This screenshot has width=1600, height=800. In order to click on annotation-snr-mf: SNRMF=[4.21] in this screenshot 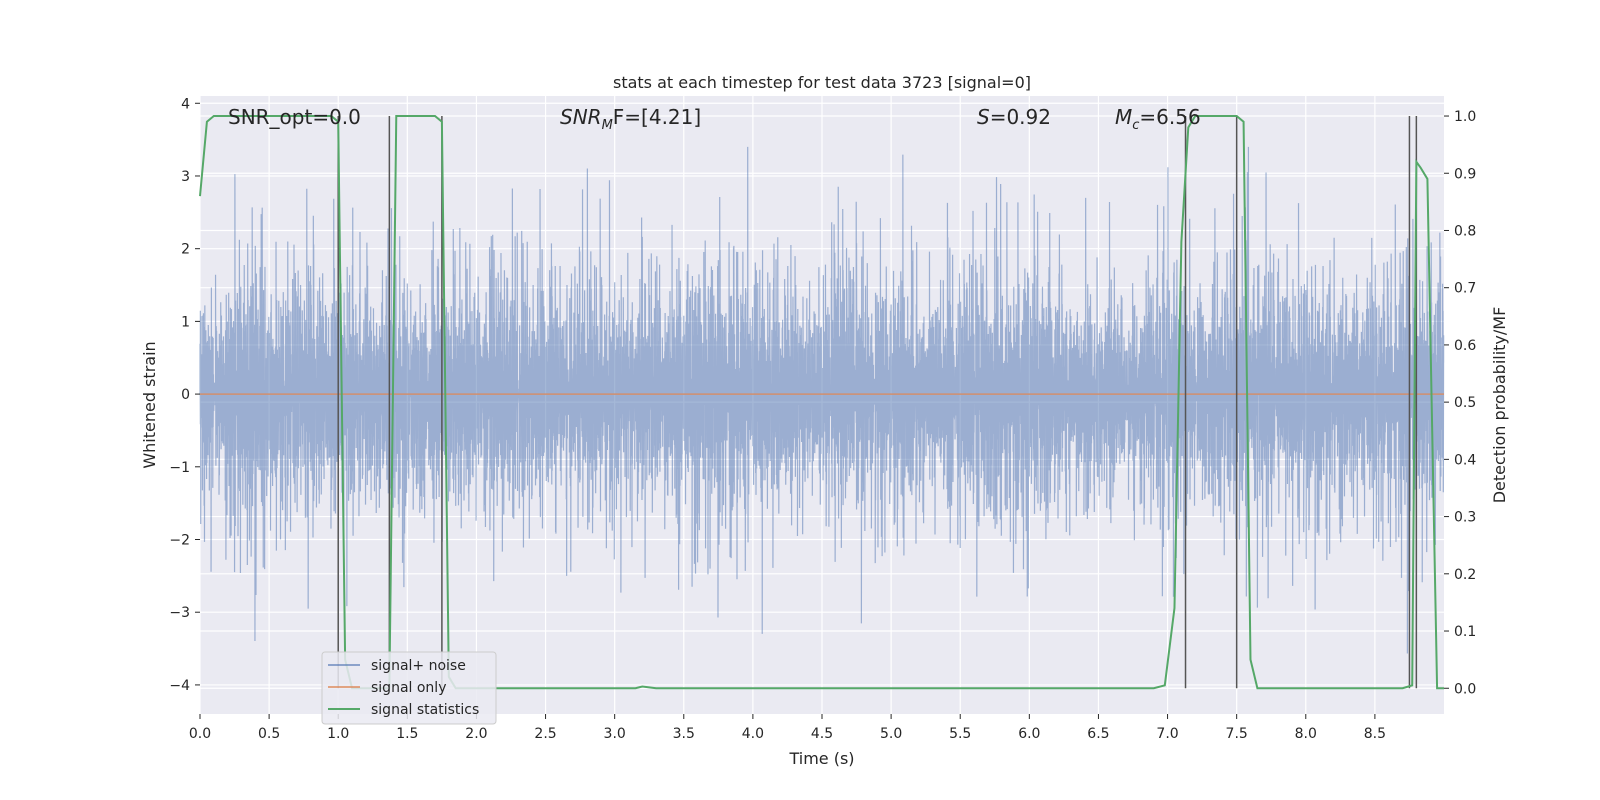, I will do `click(630, 119)`.